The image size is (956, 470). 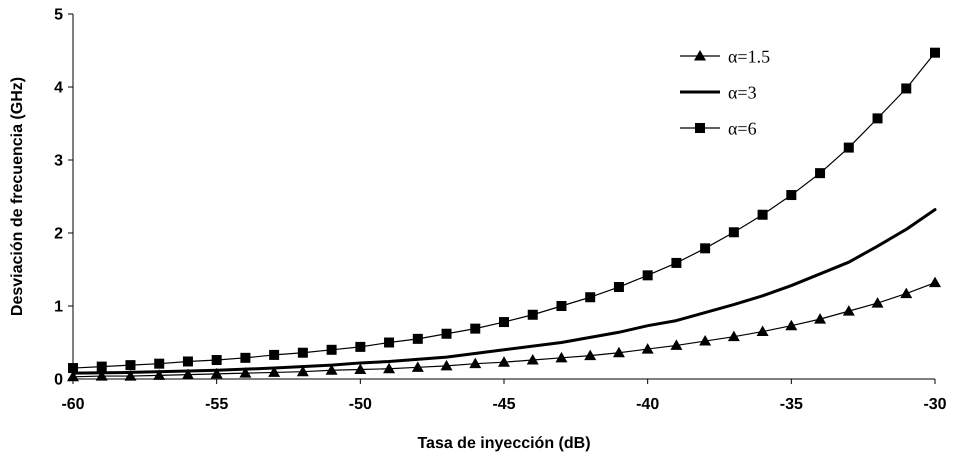 I want to click on y-tick-label: 5, so click(x=59, y=15).